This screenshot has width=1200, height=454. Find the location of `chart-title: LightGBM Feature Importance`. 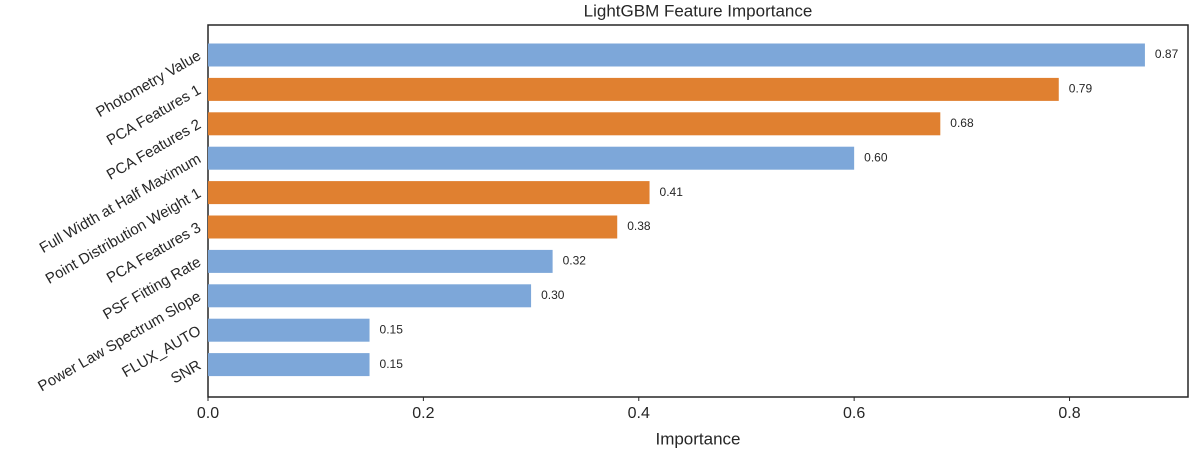

chart-title: LightGBM Feature Importance is located at coordinates (698, 10).